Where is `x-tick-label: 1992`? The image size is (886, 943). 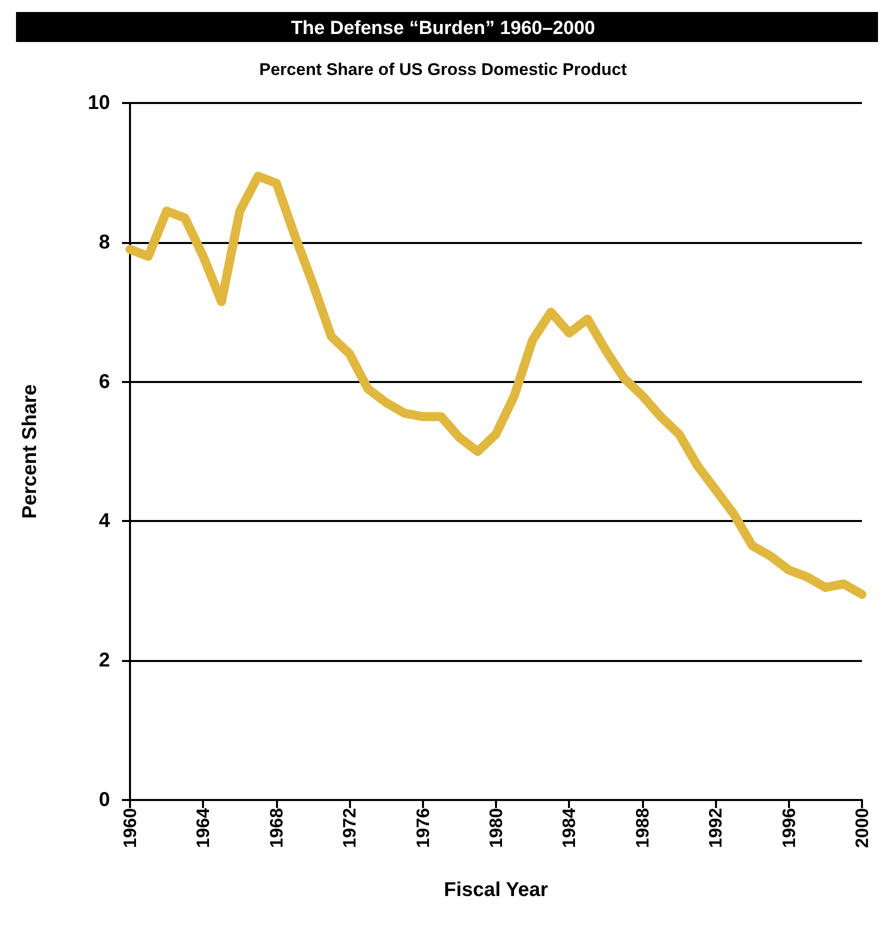
x-tick-label: 1992 is located at coordinates (716, 828).